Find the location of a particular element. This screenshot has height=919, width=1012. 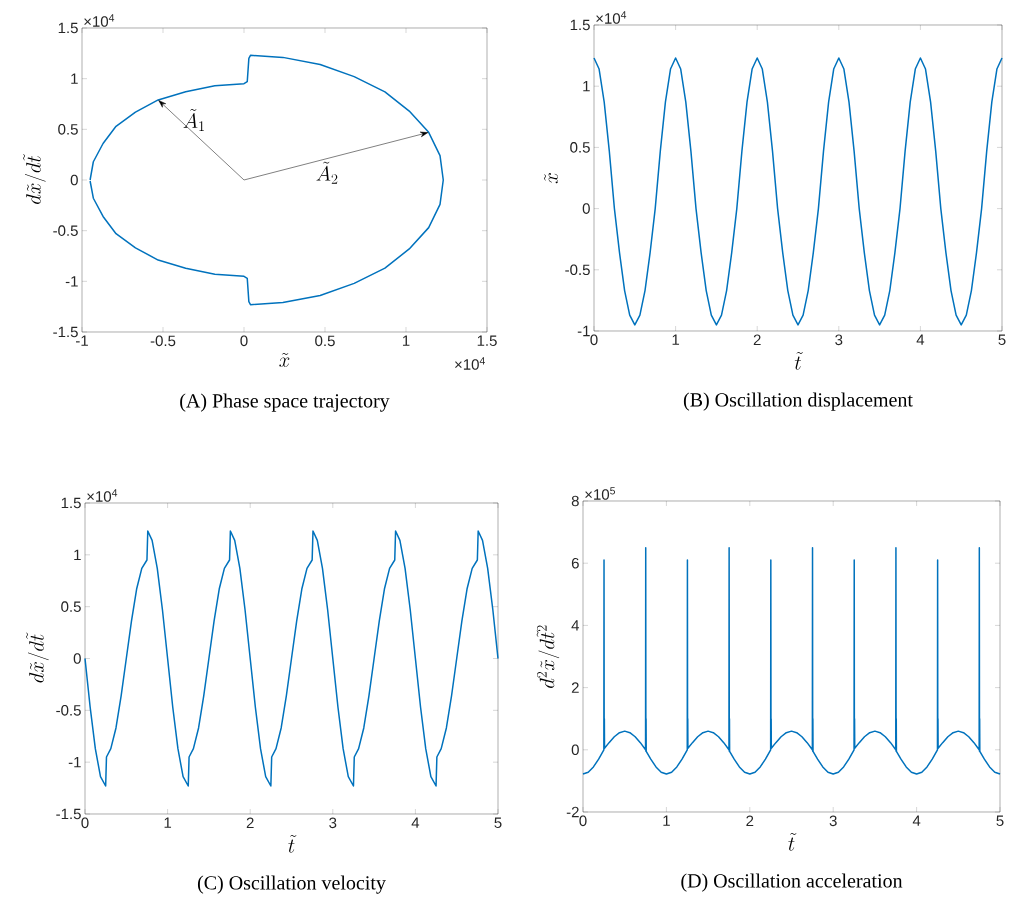

text: (C) Oscillation velocity is located at coordinates (291, 884).